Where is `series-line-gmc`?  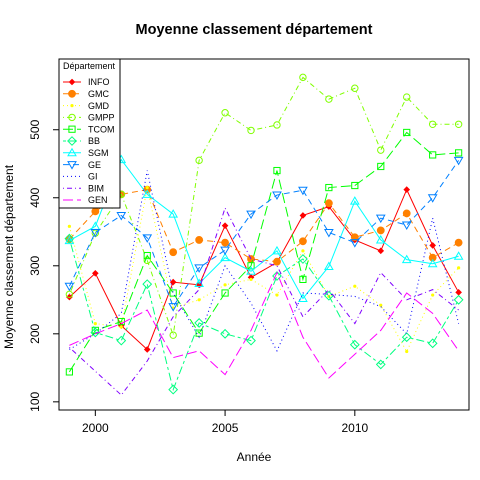
series-line-gmc is located at coordinates (264, 226).